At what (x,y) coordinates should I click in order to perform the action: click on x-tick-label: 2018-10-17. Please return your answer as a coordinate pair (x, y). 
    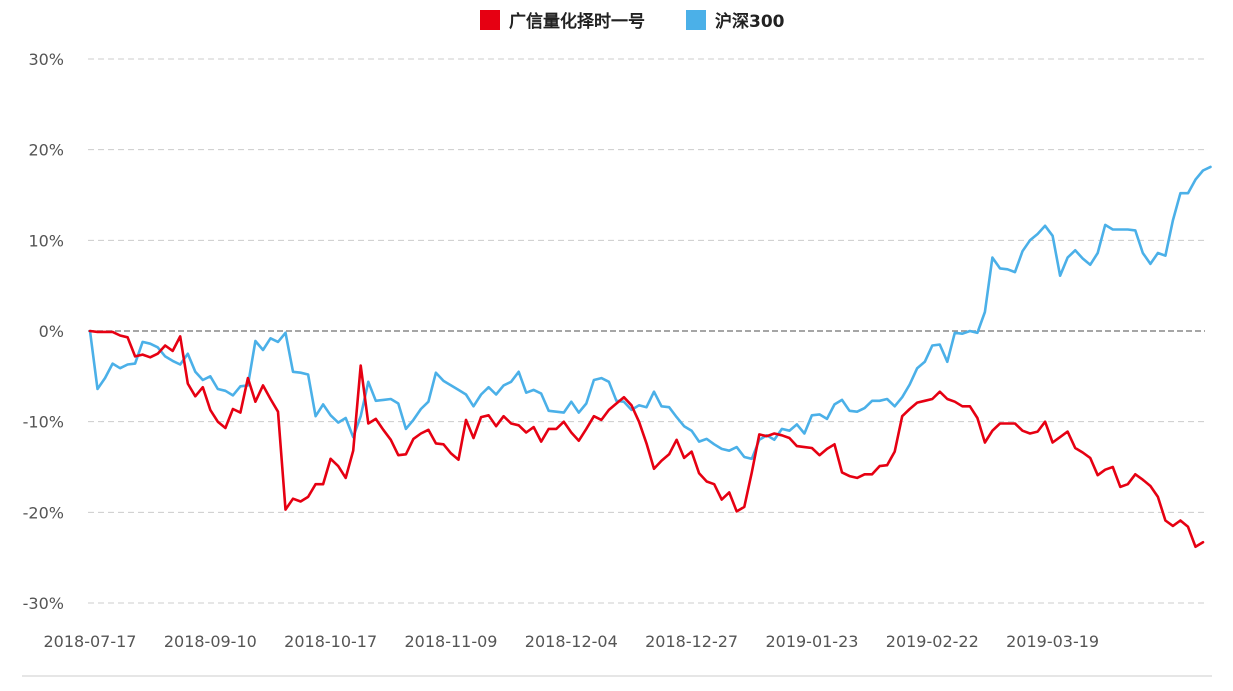
    Looking at the image, I should click on (330, 641).